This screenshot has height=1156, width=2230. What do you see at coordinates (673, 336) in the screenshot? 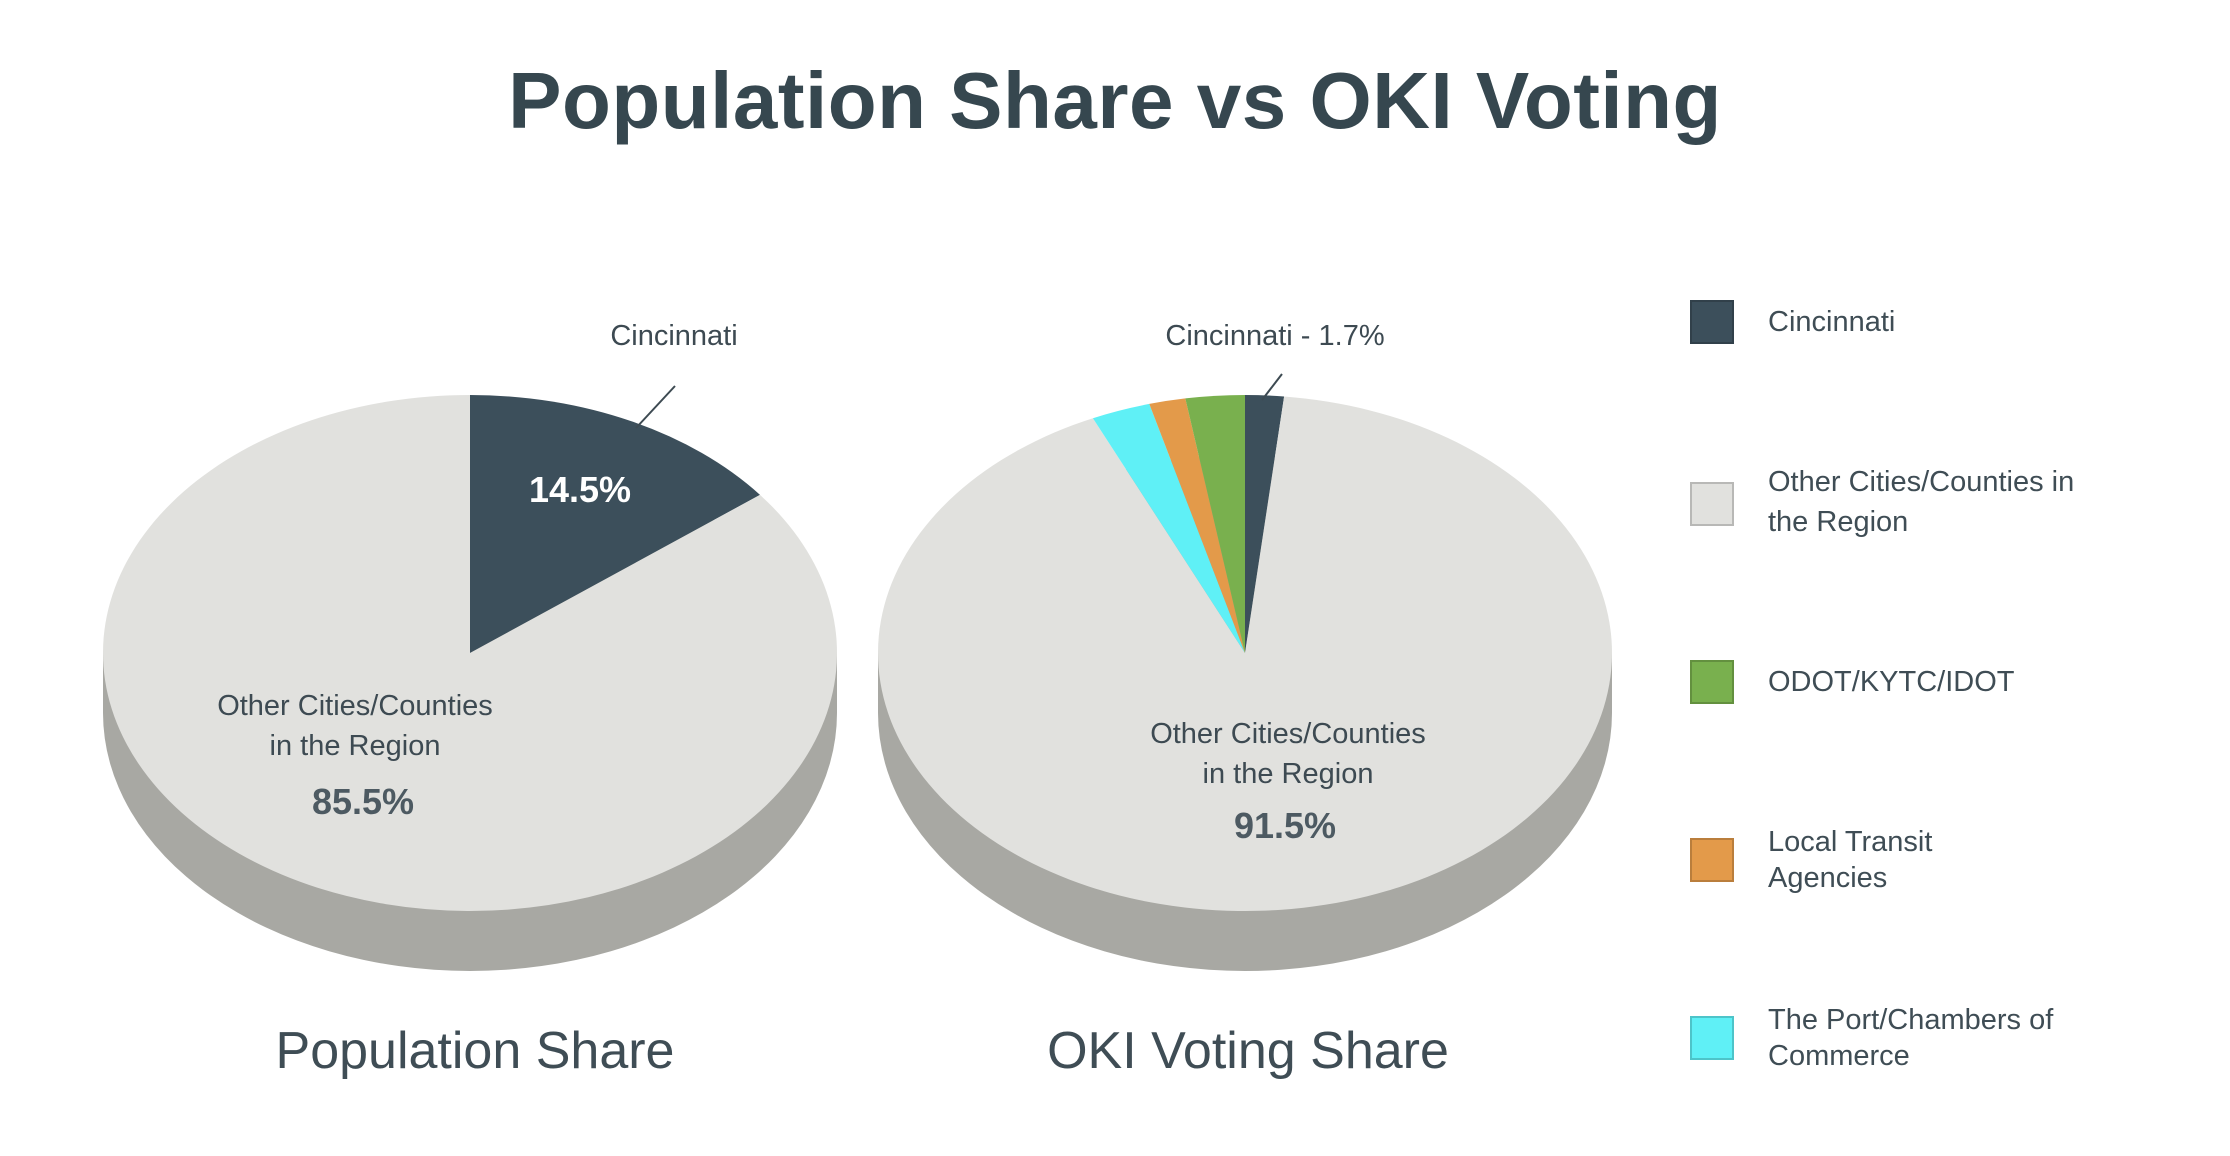
I see `callout-label-cincinnati: Cincinnati` at bounding box center [673, 336].